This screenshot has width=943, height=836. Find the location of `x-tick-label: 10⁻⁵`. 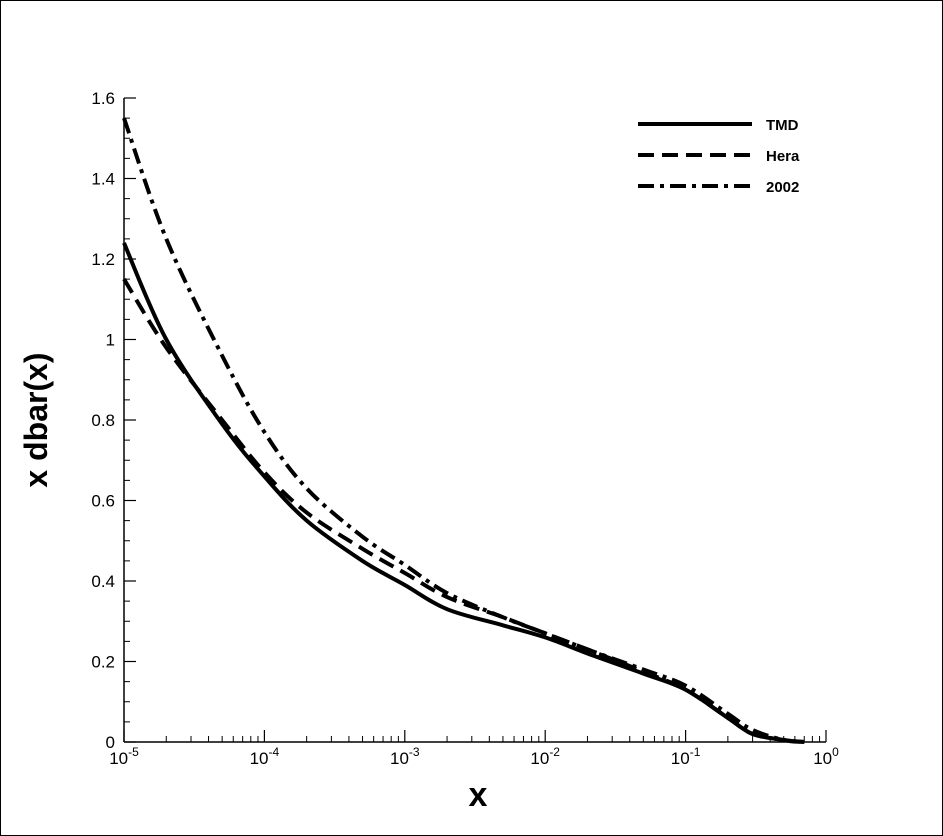

x-tick-label: 10⁻⁵ is located at coordinates (124, 756).